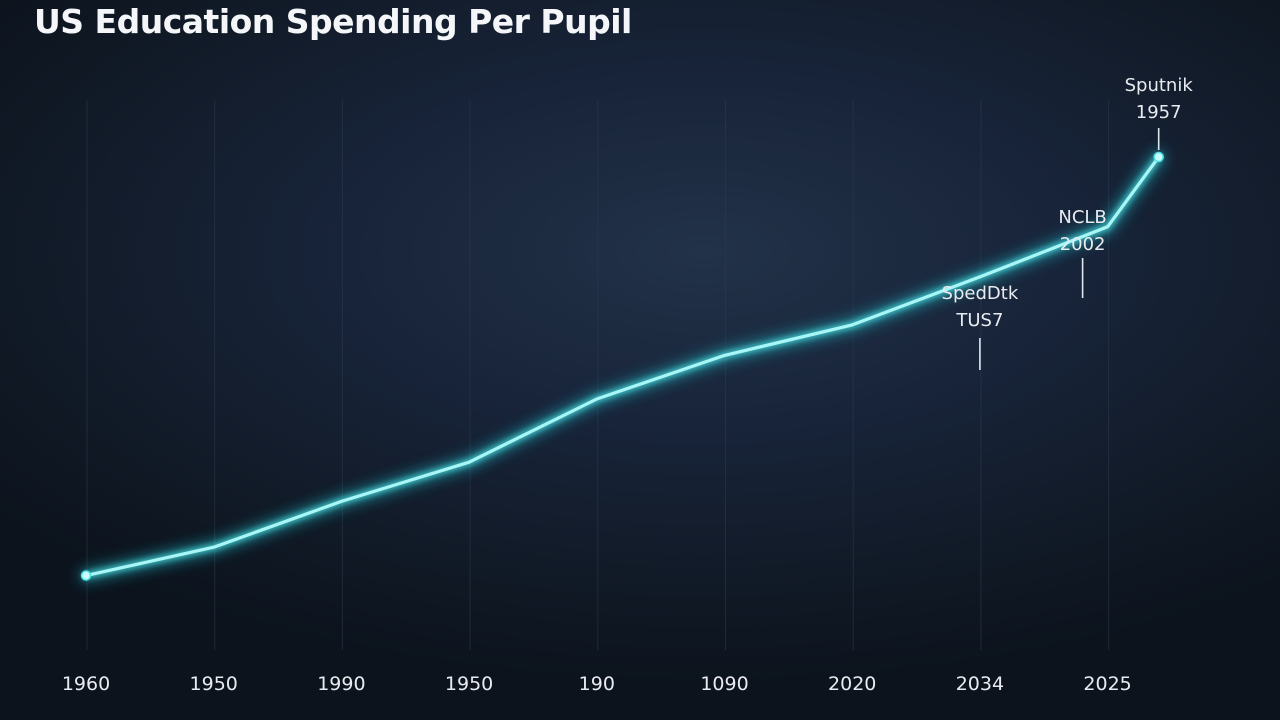 The width and height of the screenshot is (1280, 720). I want to click on annotation-label: NCLB, so click(1082, 217).